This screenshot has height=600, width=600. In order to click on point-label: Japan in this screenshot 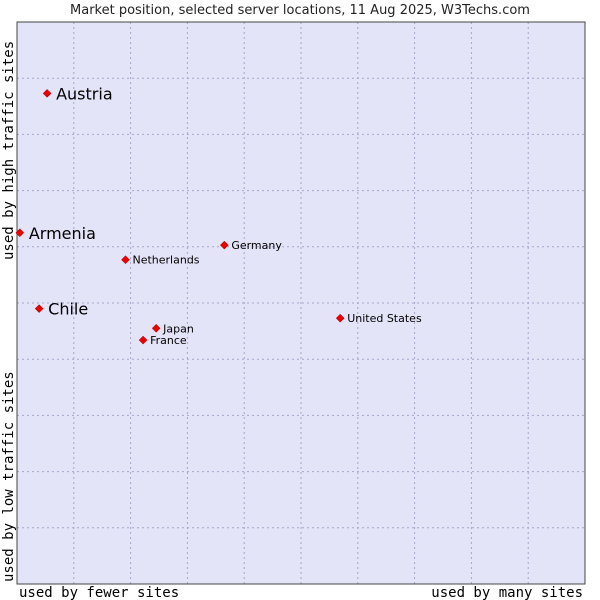, I will do `click(178, 328)`.